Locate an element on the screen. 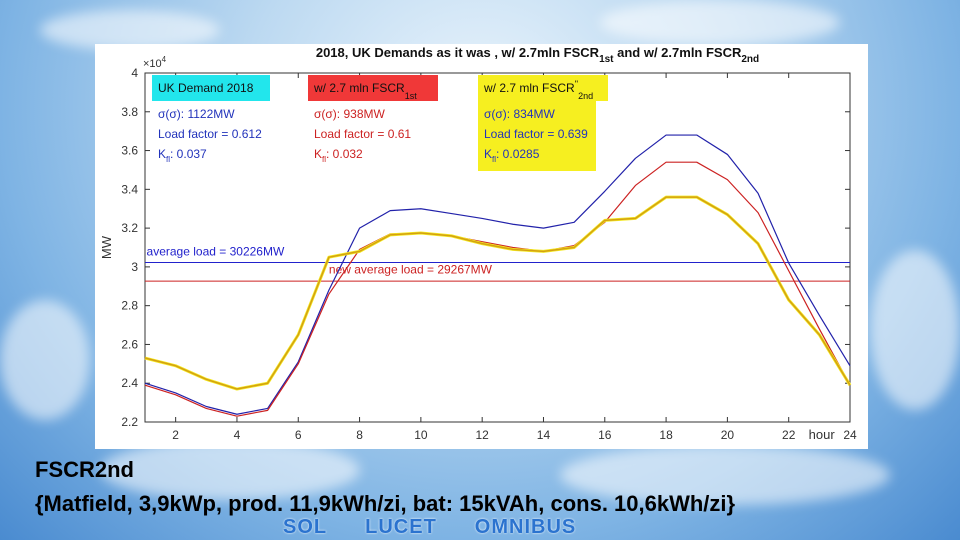 The height and width of the screenshot is (540, 960). legend-sigma: σ(σ): 938MW is located at coordinates (349, 114).